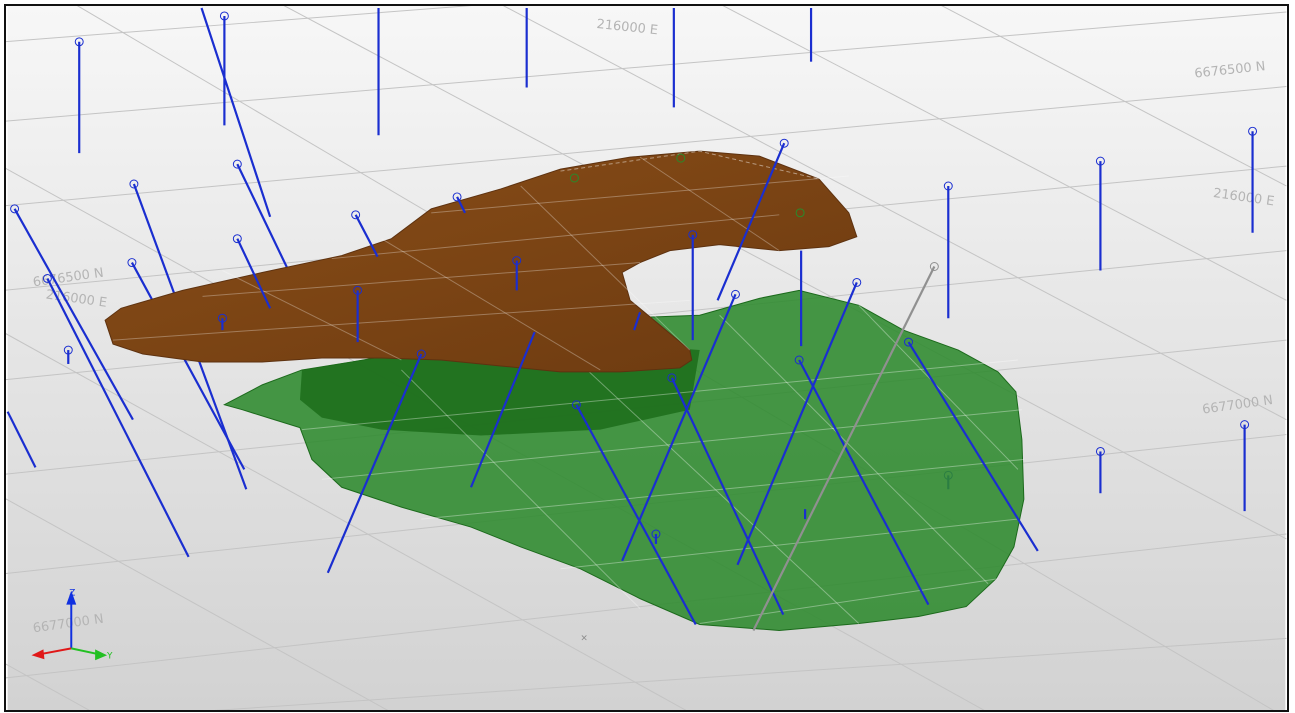 Image resolution: width=1295 pixels, height=713 pixels. I want to click on pivot-marker: ×, so click(583, 638).